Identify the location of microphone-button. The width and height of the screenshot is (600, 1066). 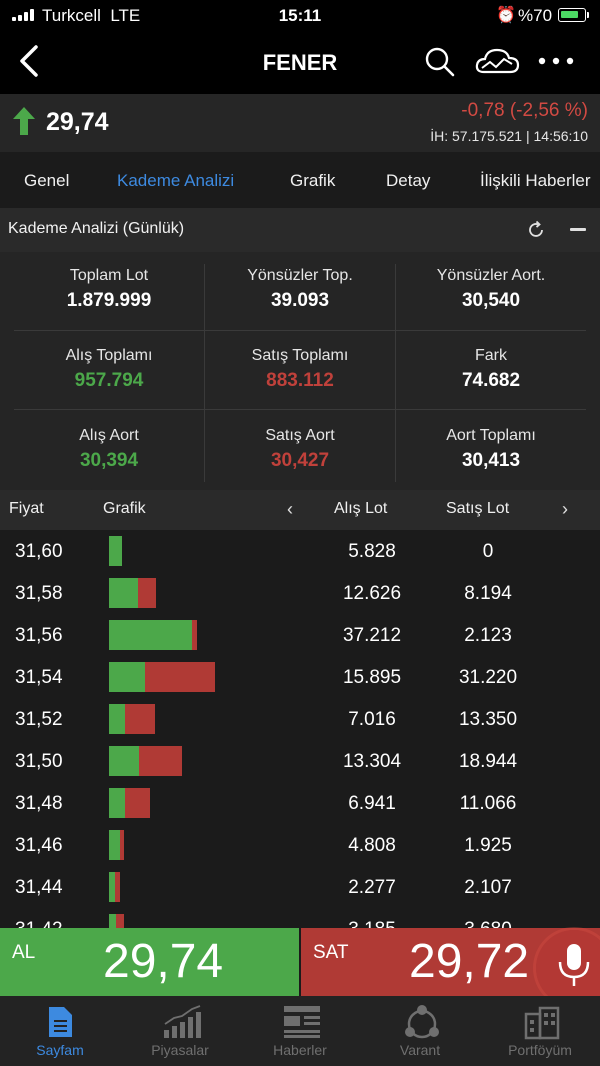
(568, 968).